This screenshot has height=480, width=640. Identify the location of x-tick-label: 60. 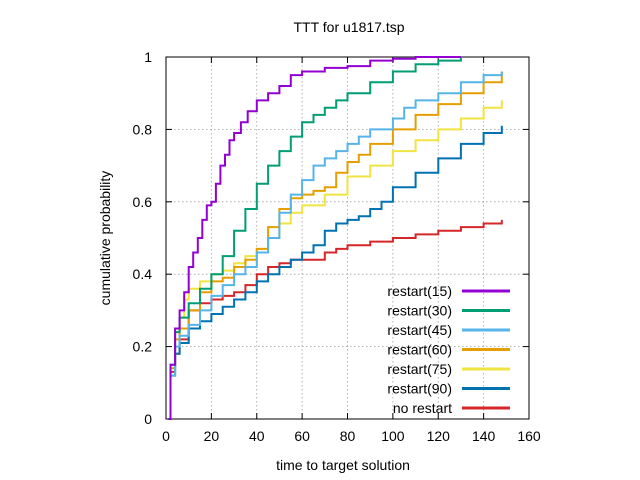
(302, 436).